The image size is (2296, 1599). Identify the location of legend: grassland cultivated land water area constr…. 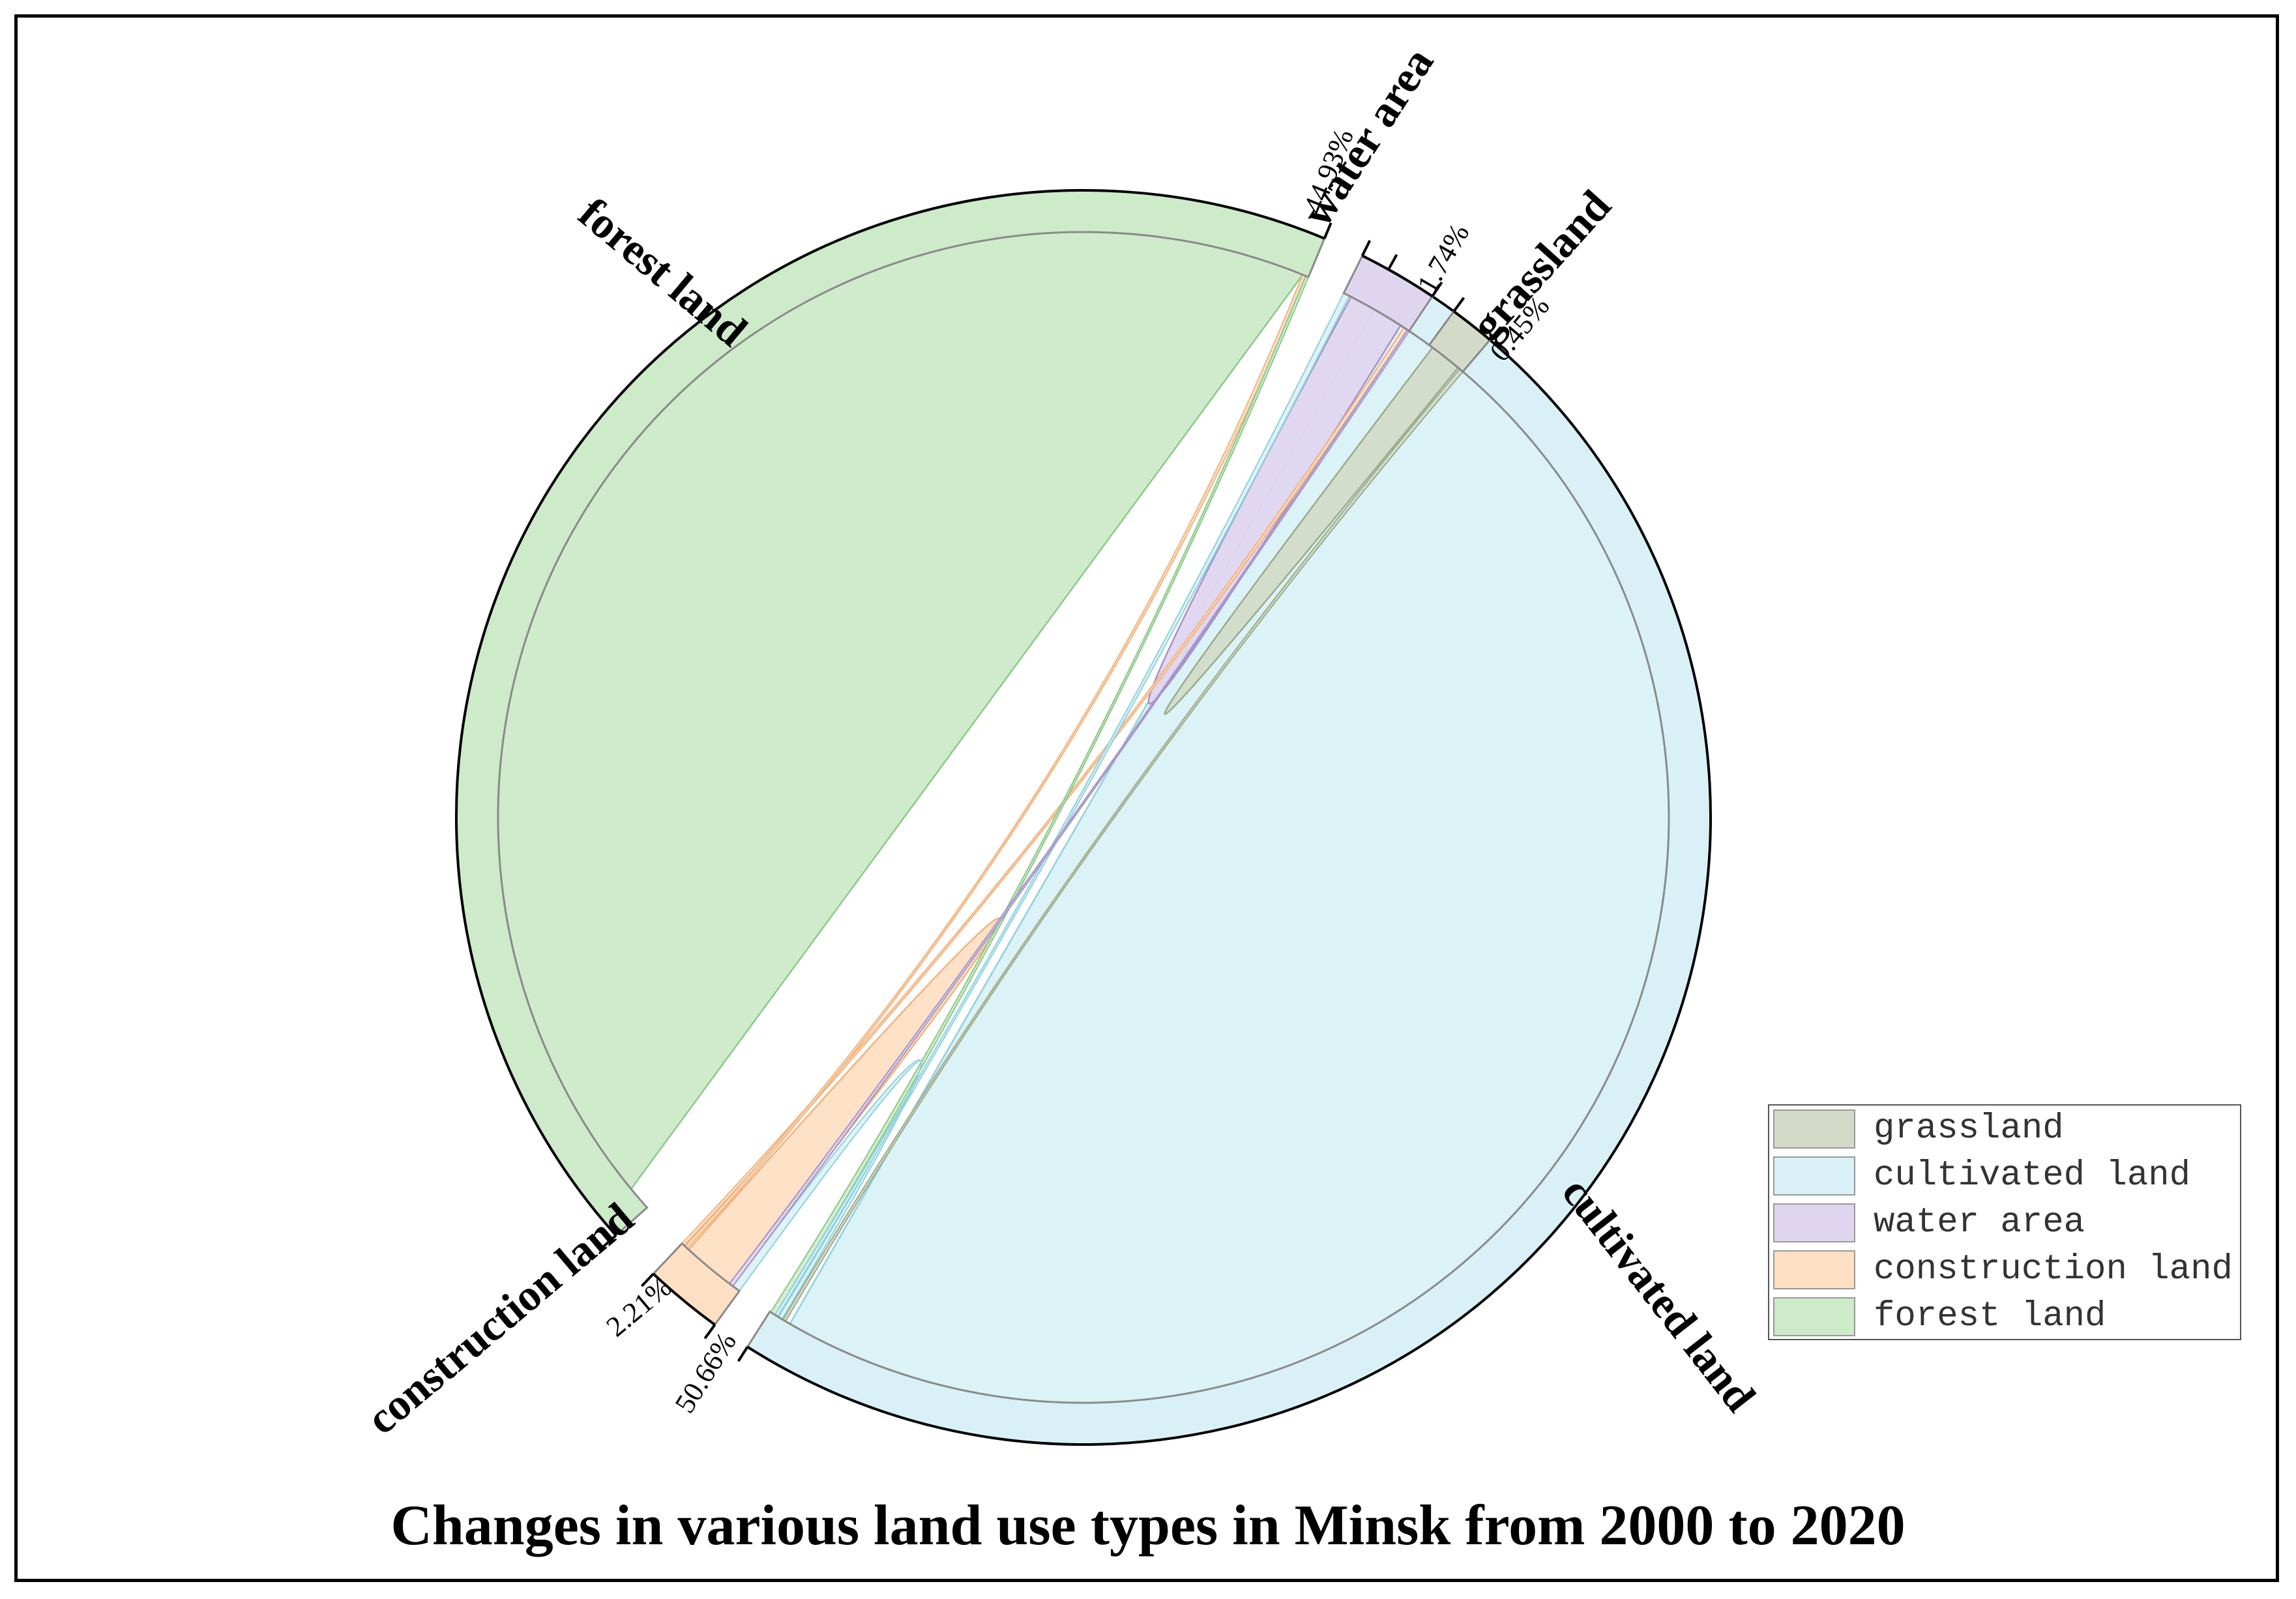
(2004, 1222).